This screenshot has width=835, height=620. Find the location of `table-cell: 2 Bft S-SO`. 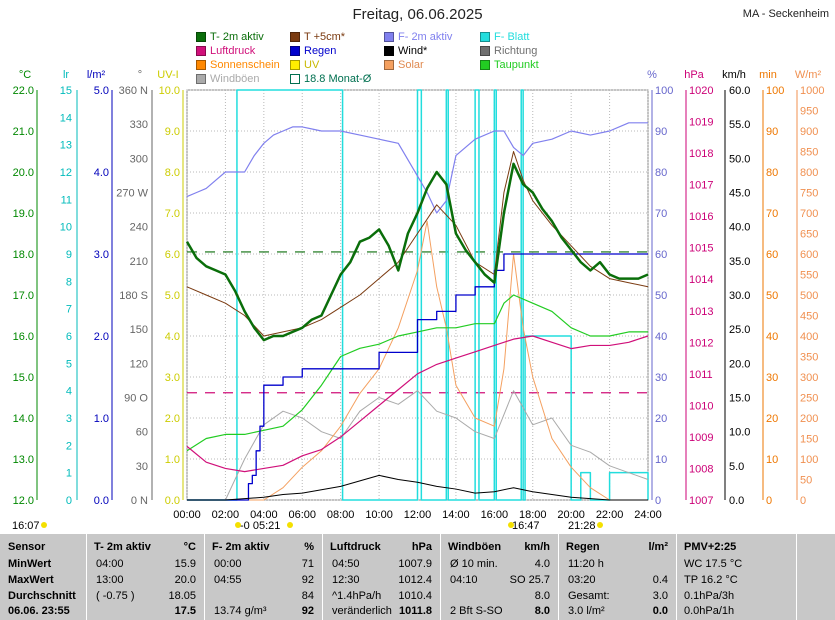

table-cell: 2 Bft S-SO is located at coordinates (476, 611).